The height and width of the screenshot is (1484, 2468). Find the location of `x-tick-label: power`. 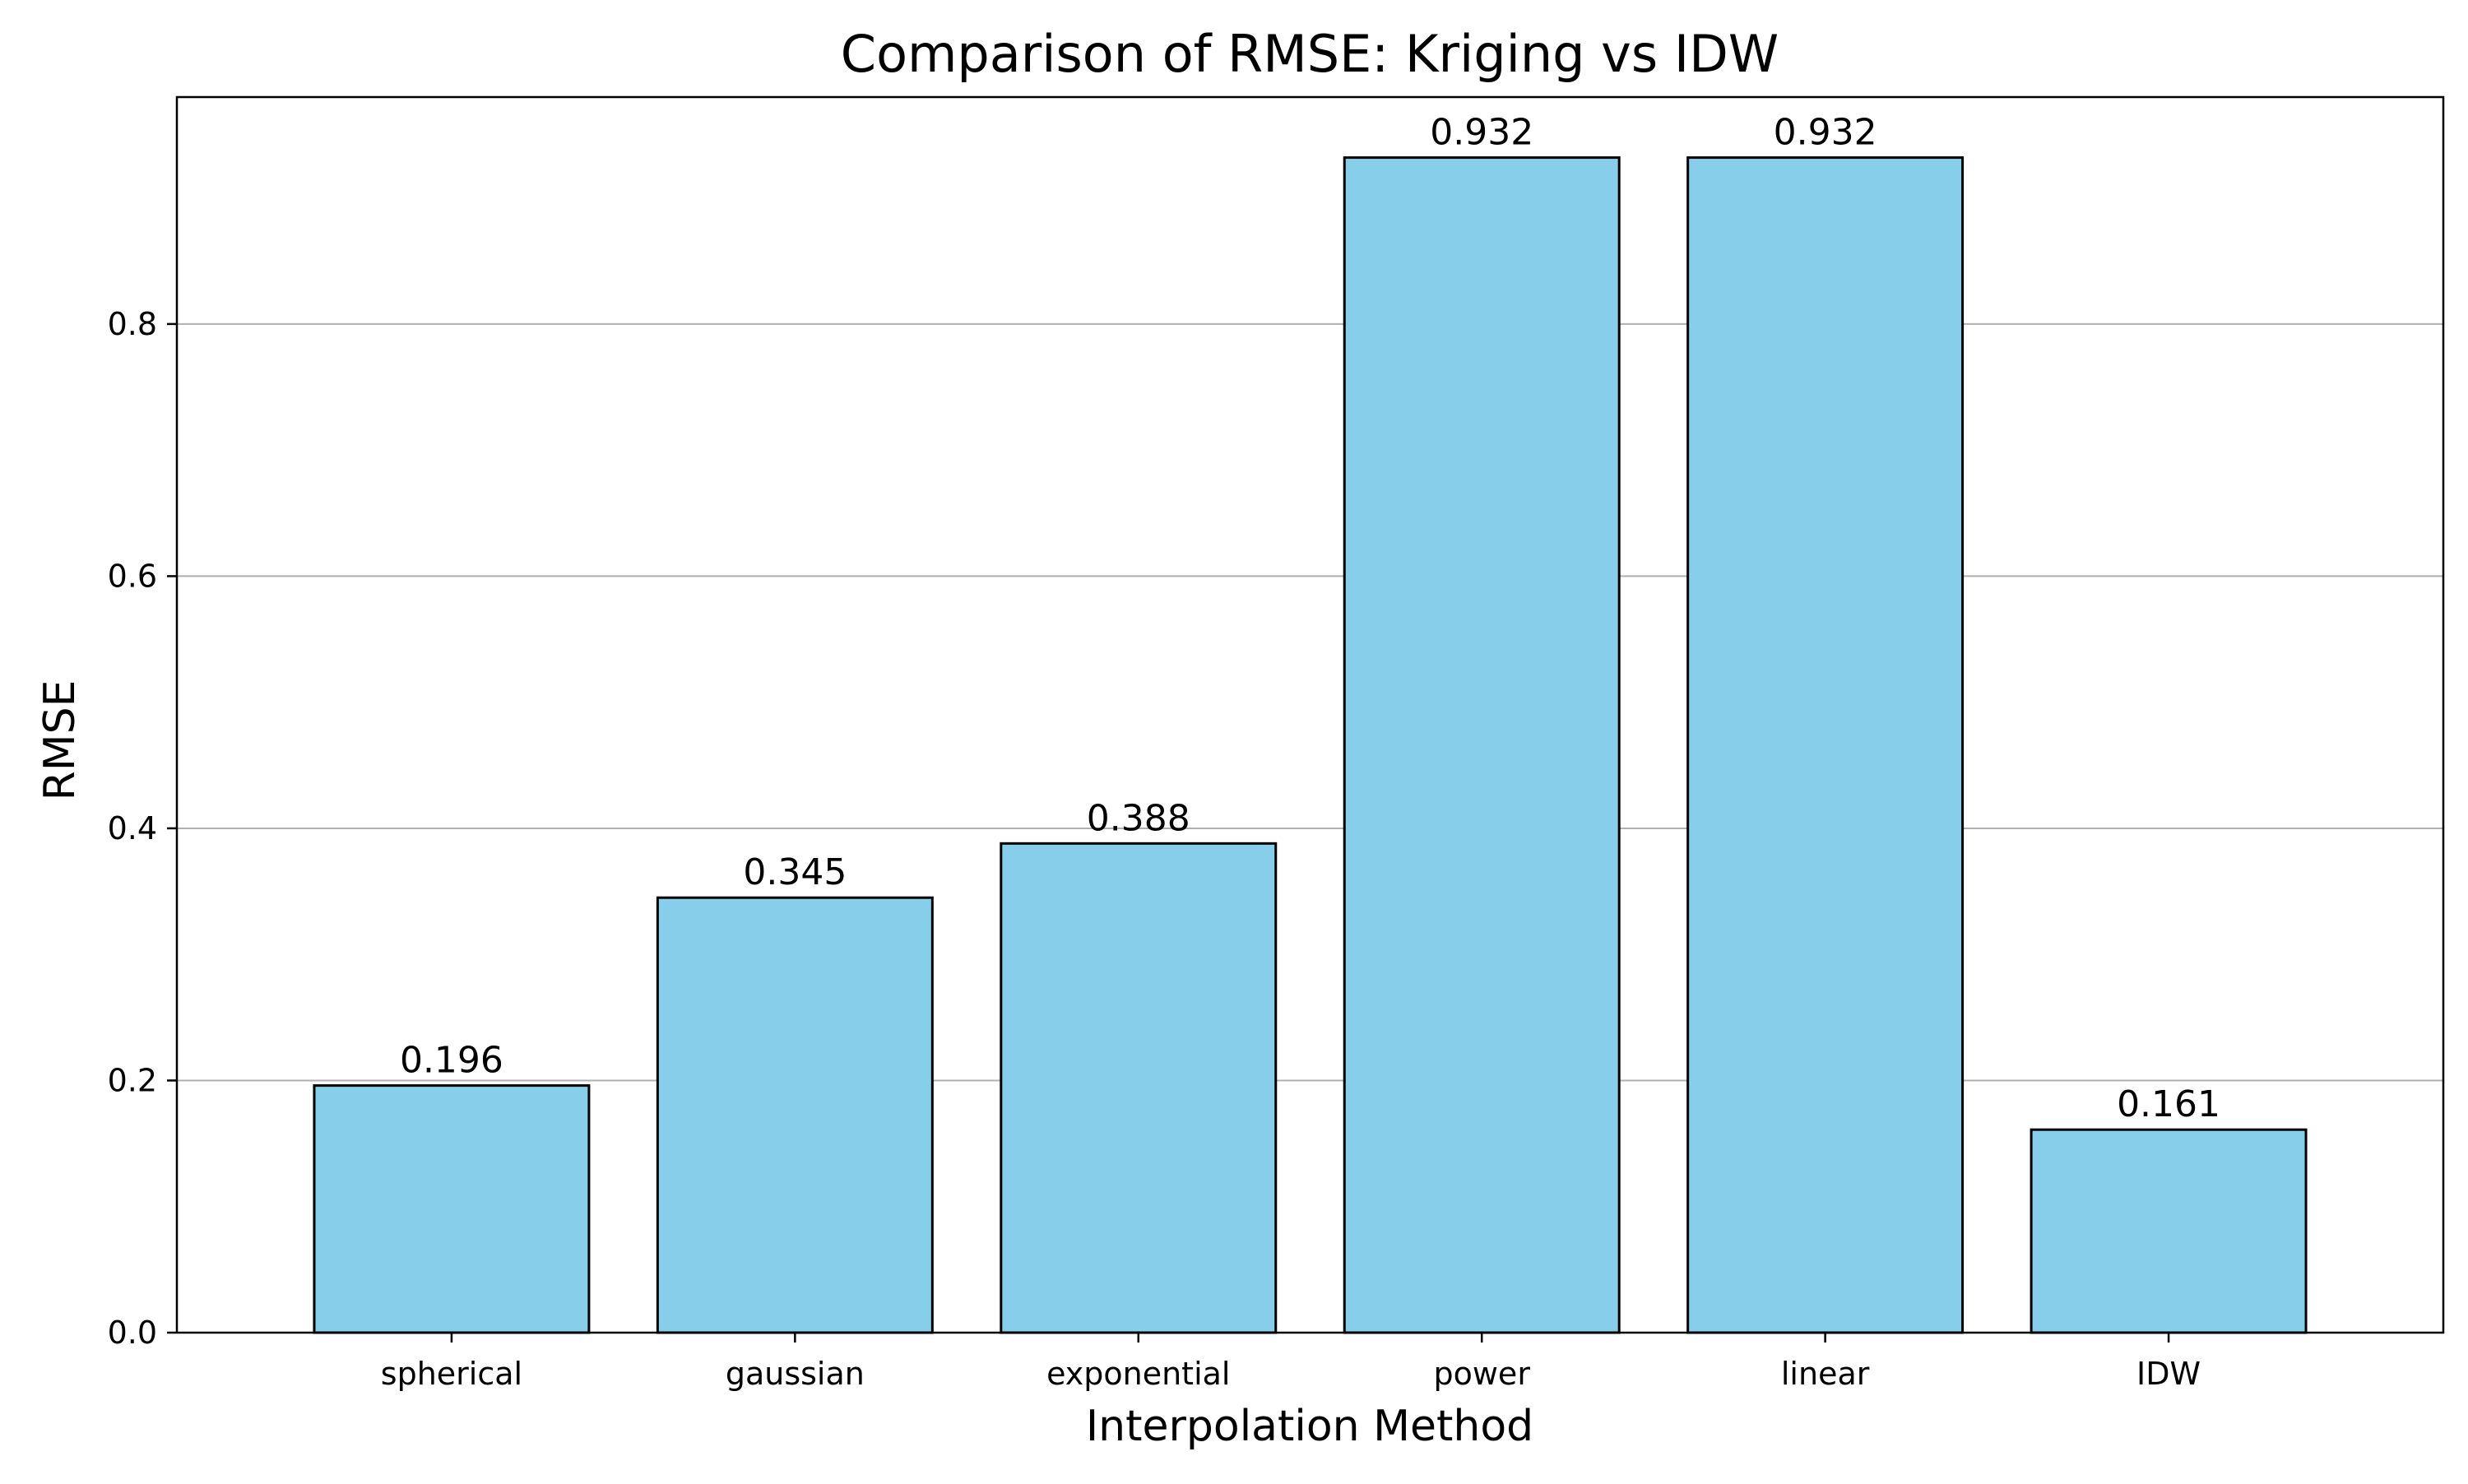

x-tick-label: power is located at coordinates (1481, 1374).